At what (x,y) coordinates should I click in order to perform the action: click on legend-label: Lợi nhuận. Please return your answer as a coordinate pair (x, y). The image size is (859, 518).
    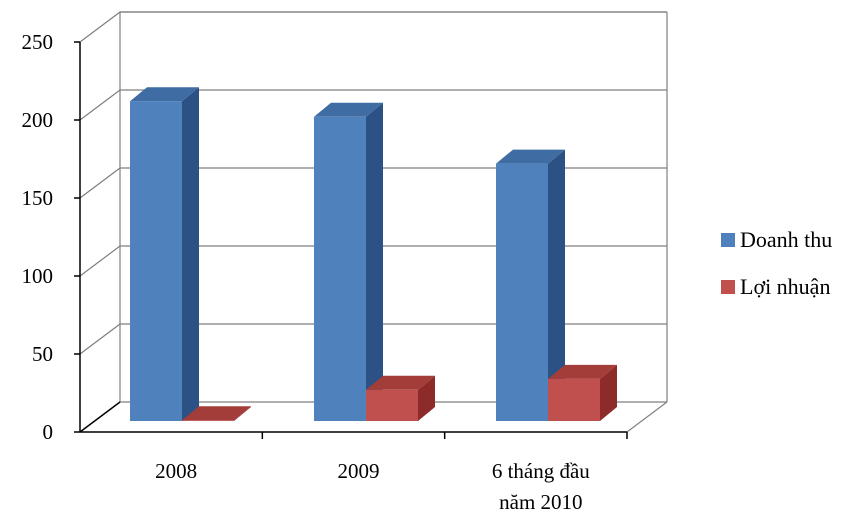
    Looking at the image, I should click on (785, 286).